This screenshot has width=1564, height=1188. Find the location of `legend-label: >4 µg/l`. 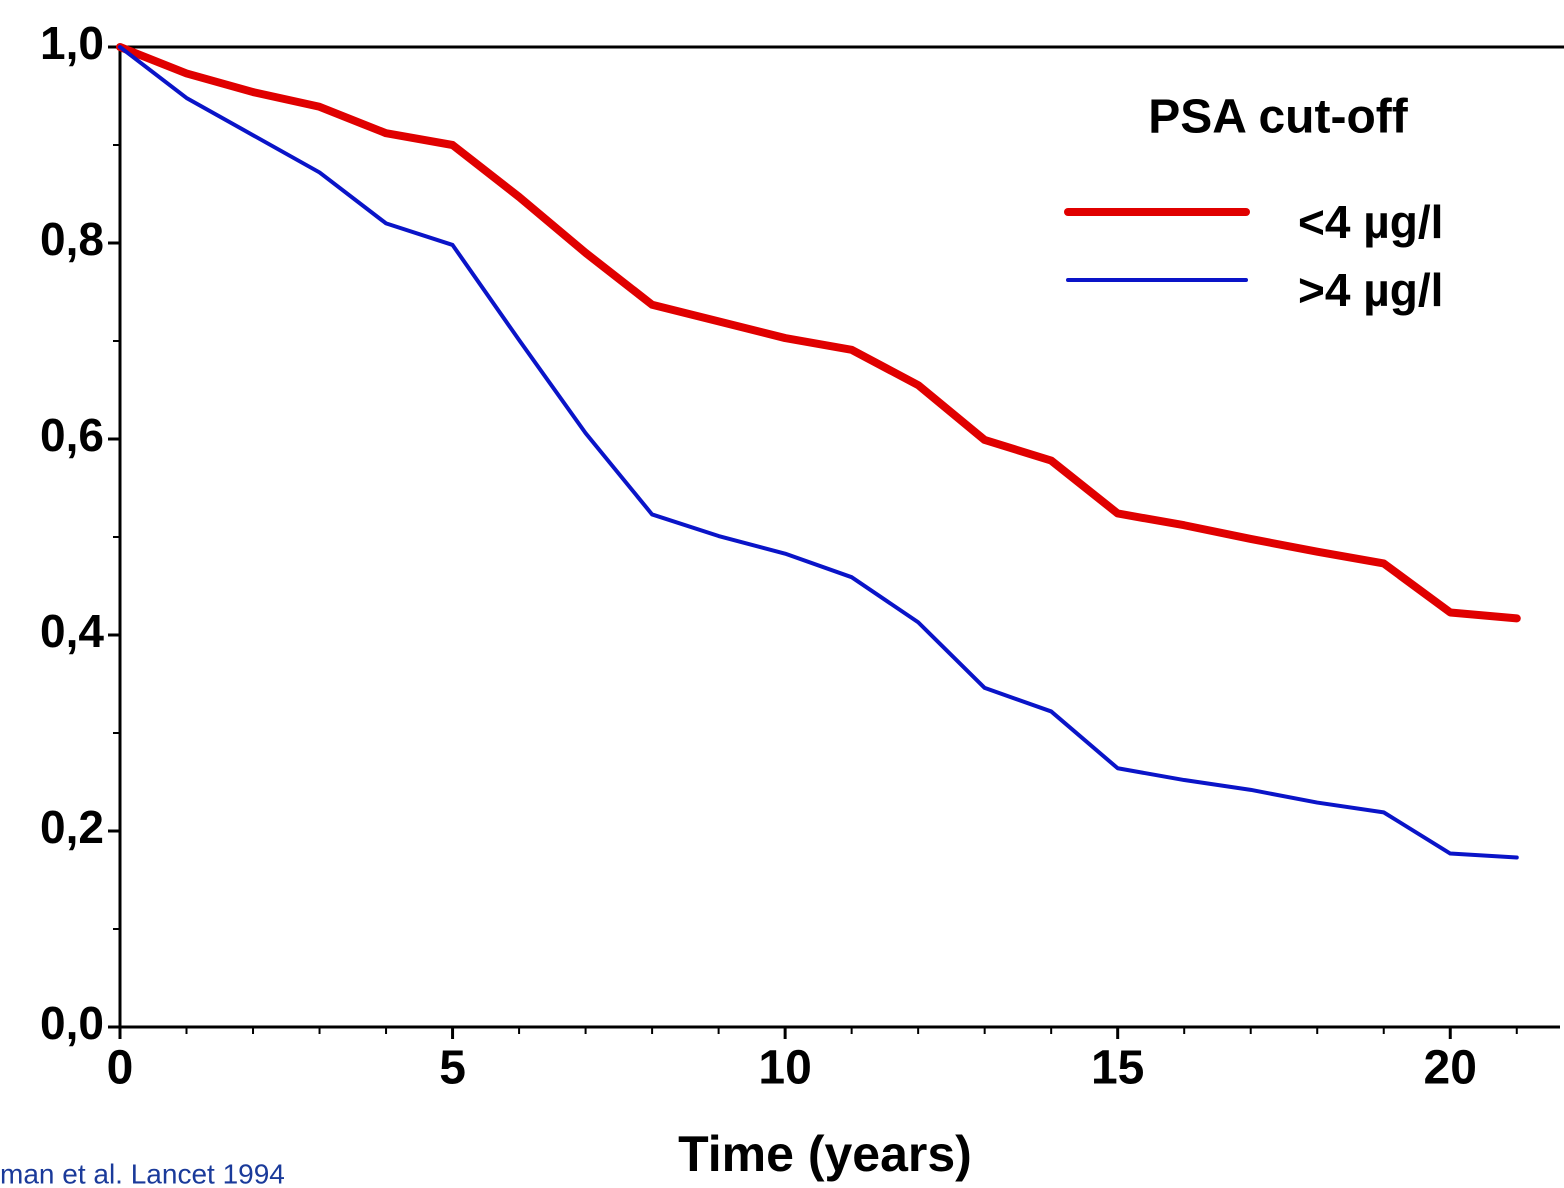

legend-label: >4 µg/l is located at coordinates (1370, 290).